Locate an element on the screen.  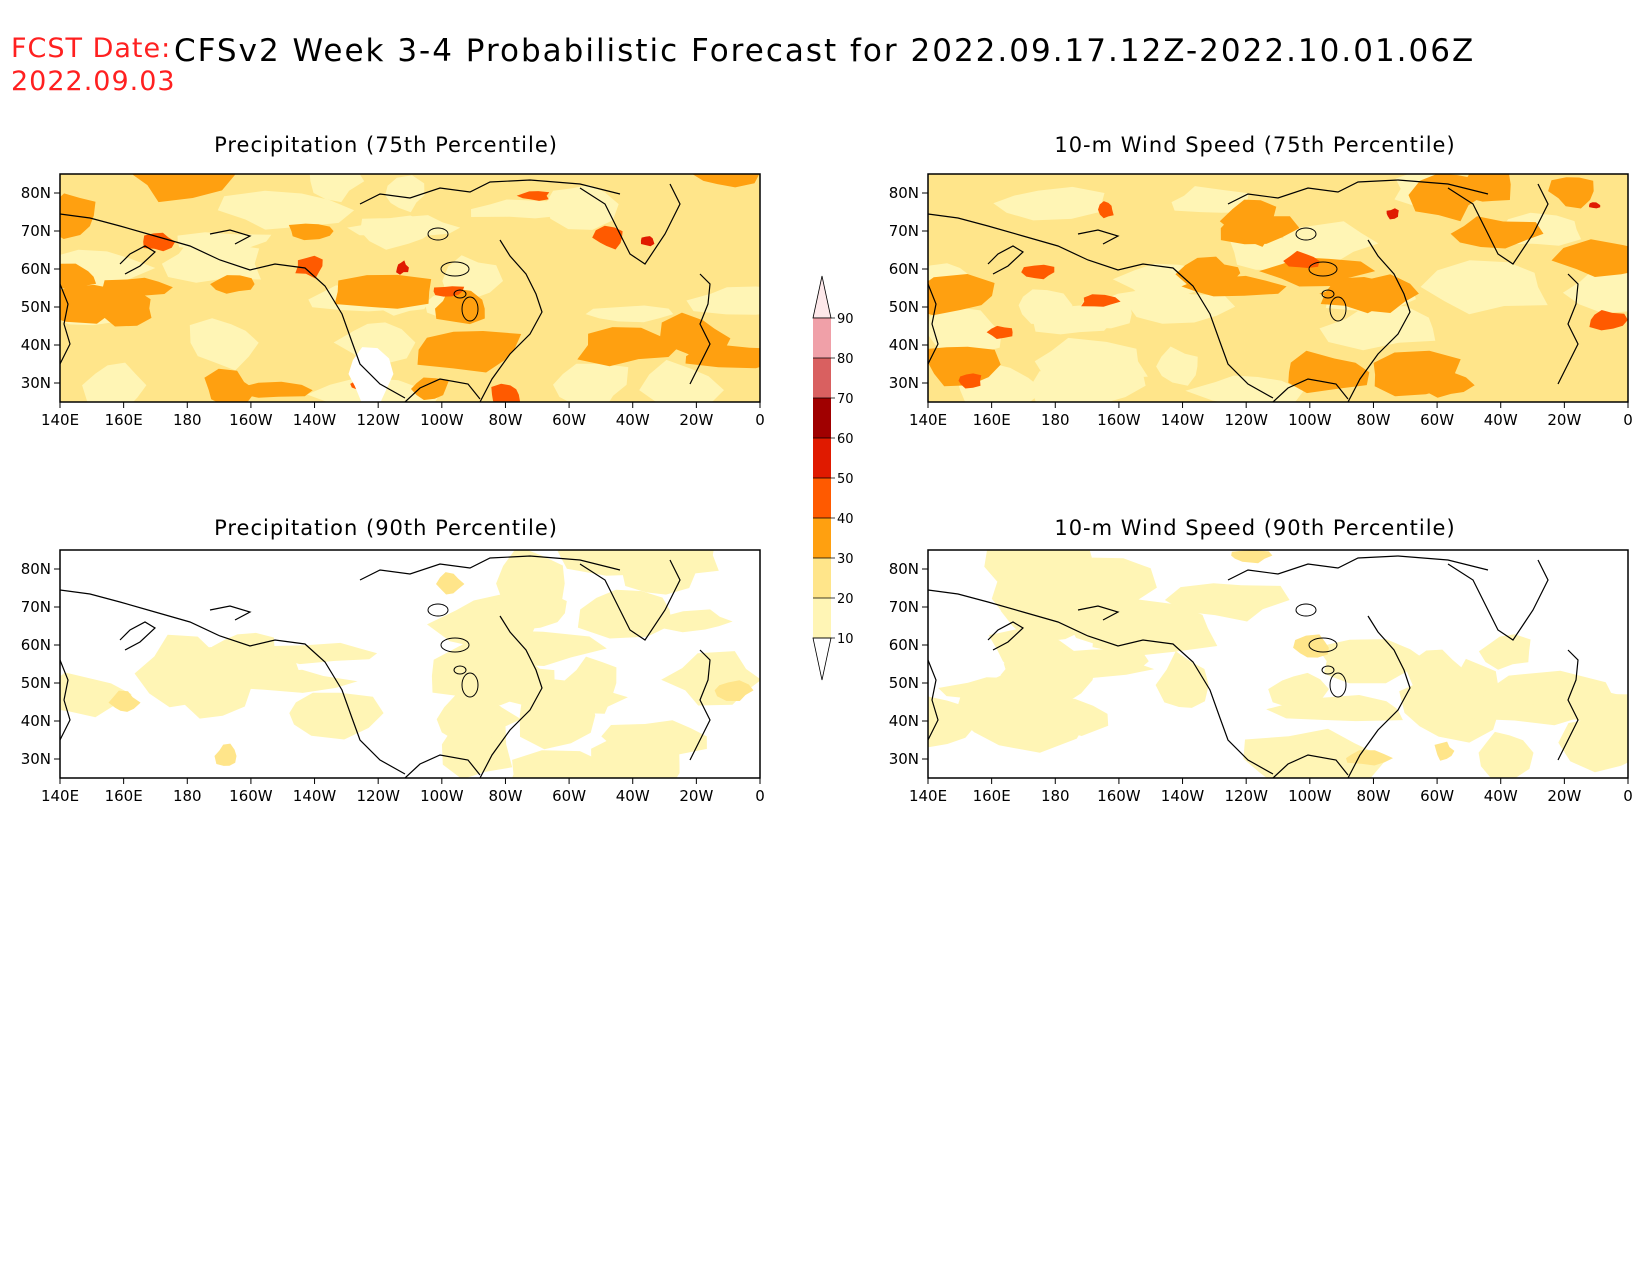
lon-tick-label: 40W is located at coordinates (1501, 796).